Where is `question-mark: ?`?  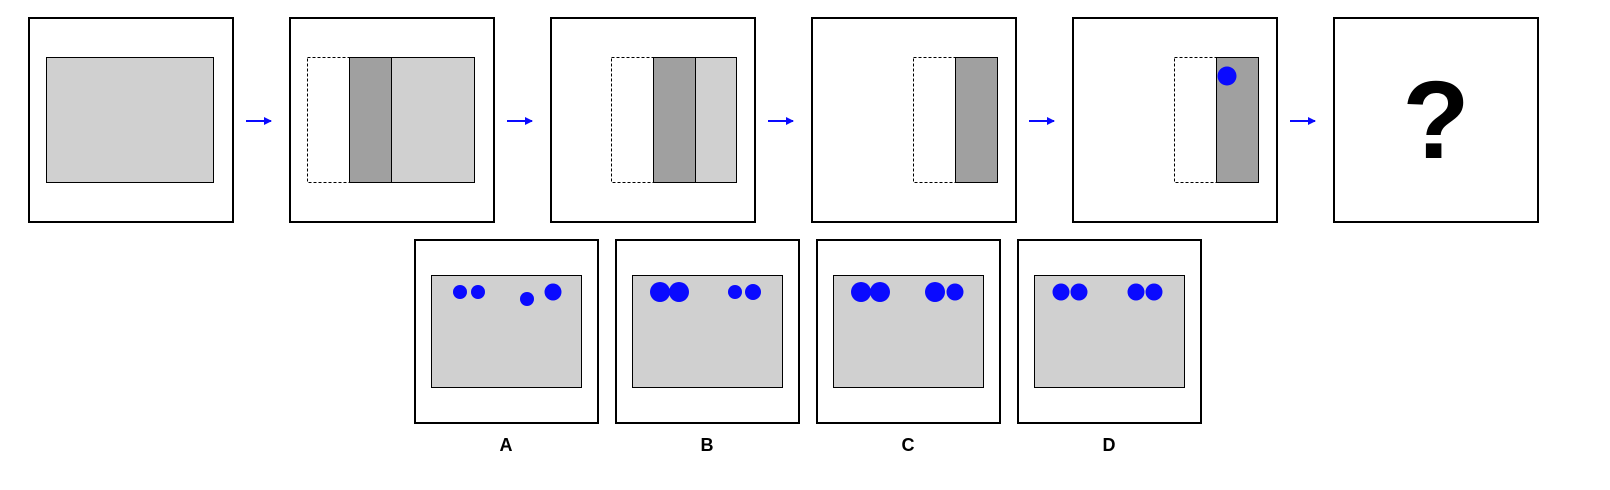 question-mark: ? is located at coordinates (1435, 120).